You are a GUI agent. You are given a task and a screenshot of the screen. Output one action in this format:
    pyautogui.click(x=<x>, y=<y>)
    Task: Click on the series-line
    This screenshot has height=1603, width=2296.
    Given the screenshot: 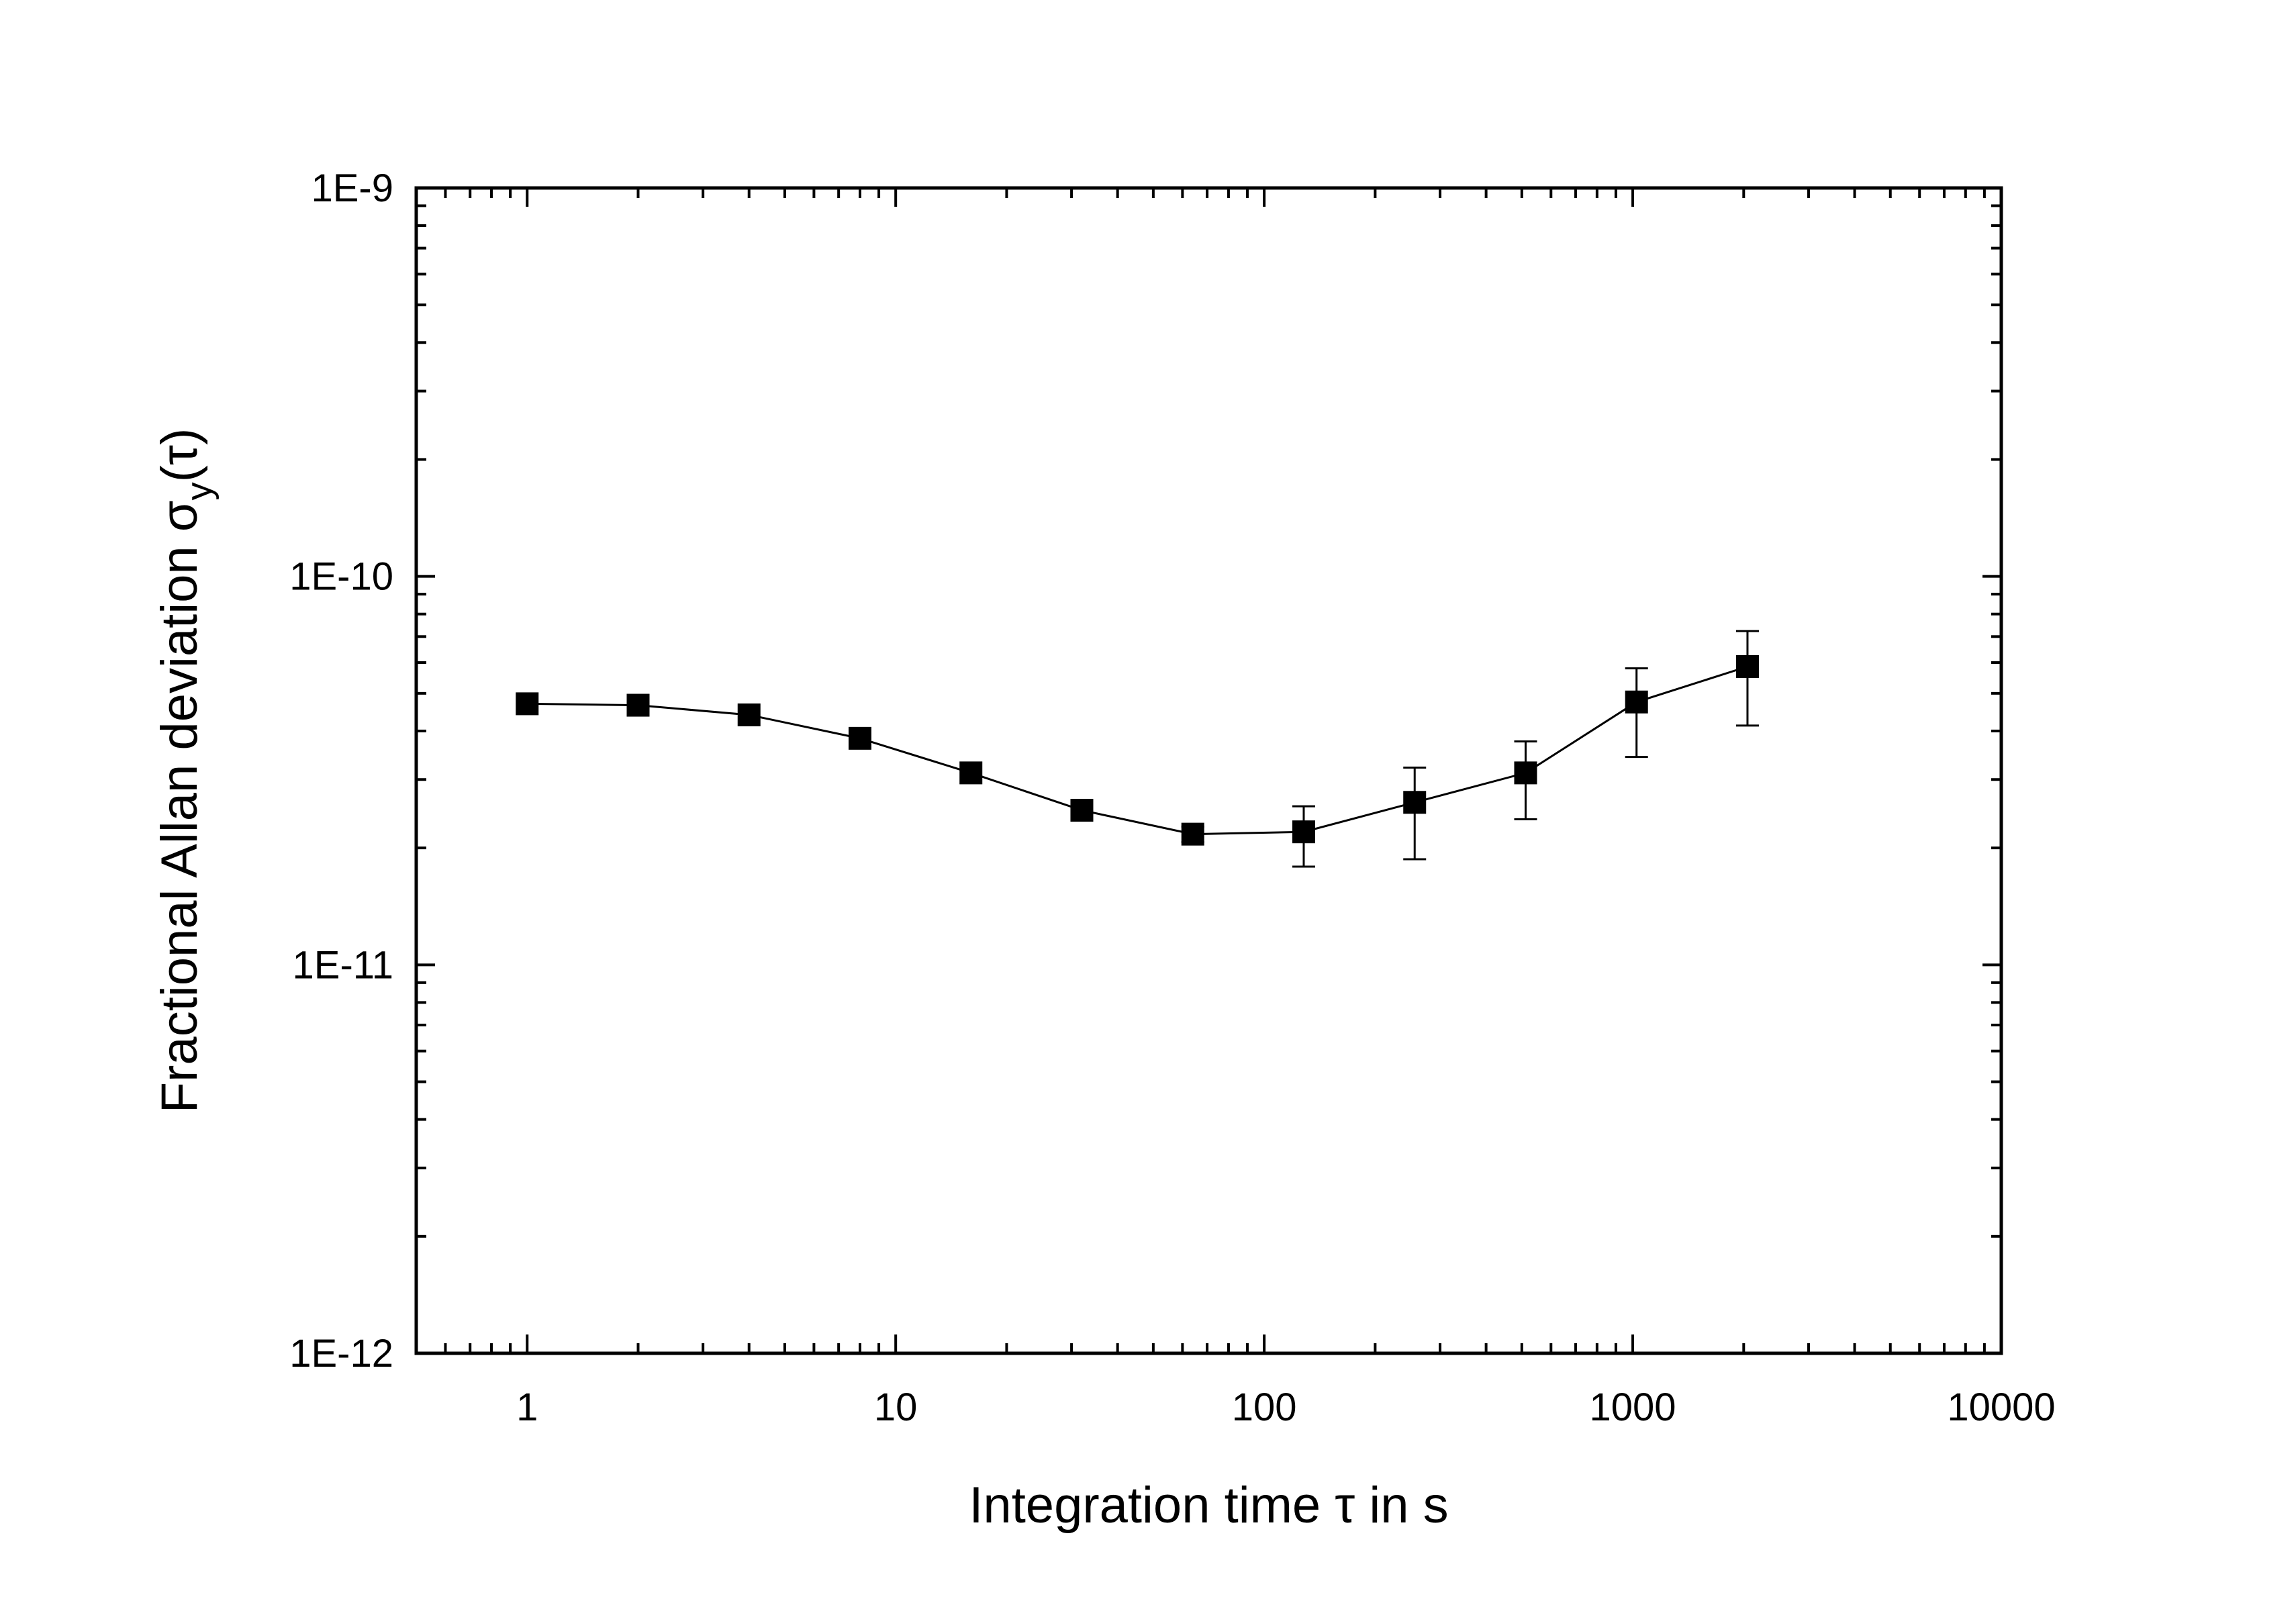 What is the action you would take?
    pyautogui.click(x=1138, y=750)
    